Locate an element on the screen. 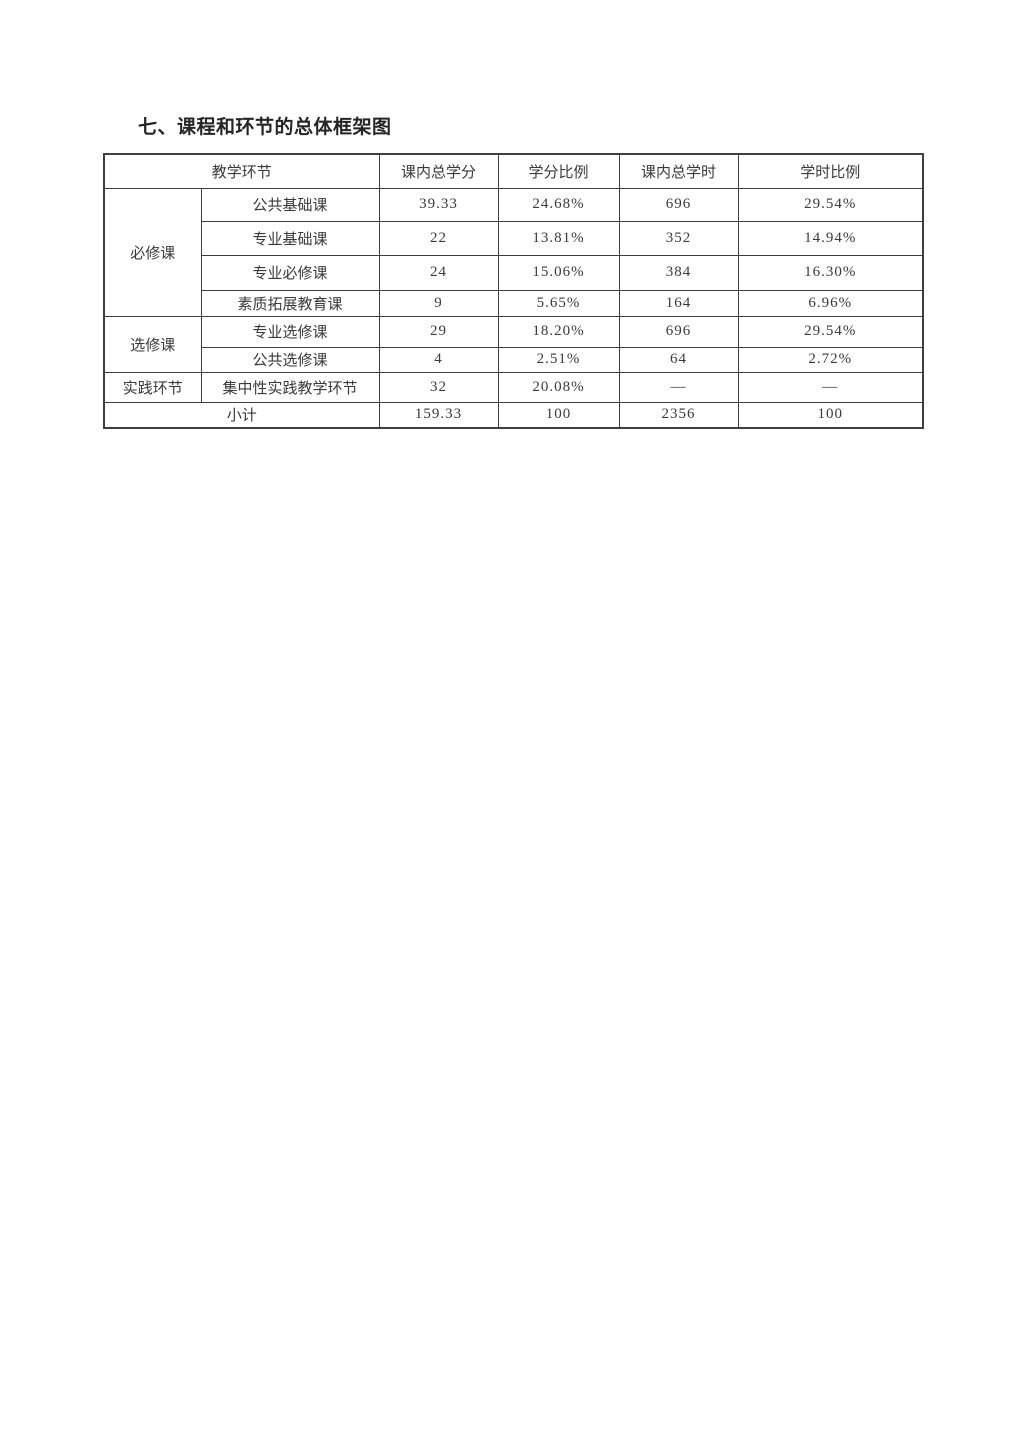 The height and width of the screenshot is (1448, 1024). cell-credits: 9 is located at coordinates (438, 303).